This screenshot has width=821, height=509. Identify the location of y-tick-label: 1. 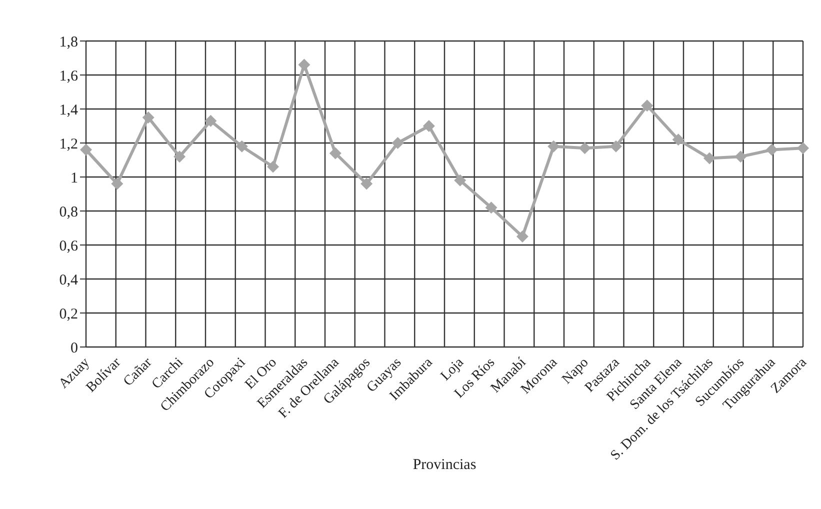
(74, 178).